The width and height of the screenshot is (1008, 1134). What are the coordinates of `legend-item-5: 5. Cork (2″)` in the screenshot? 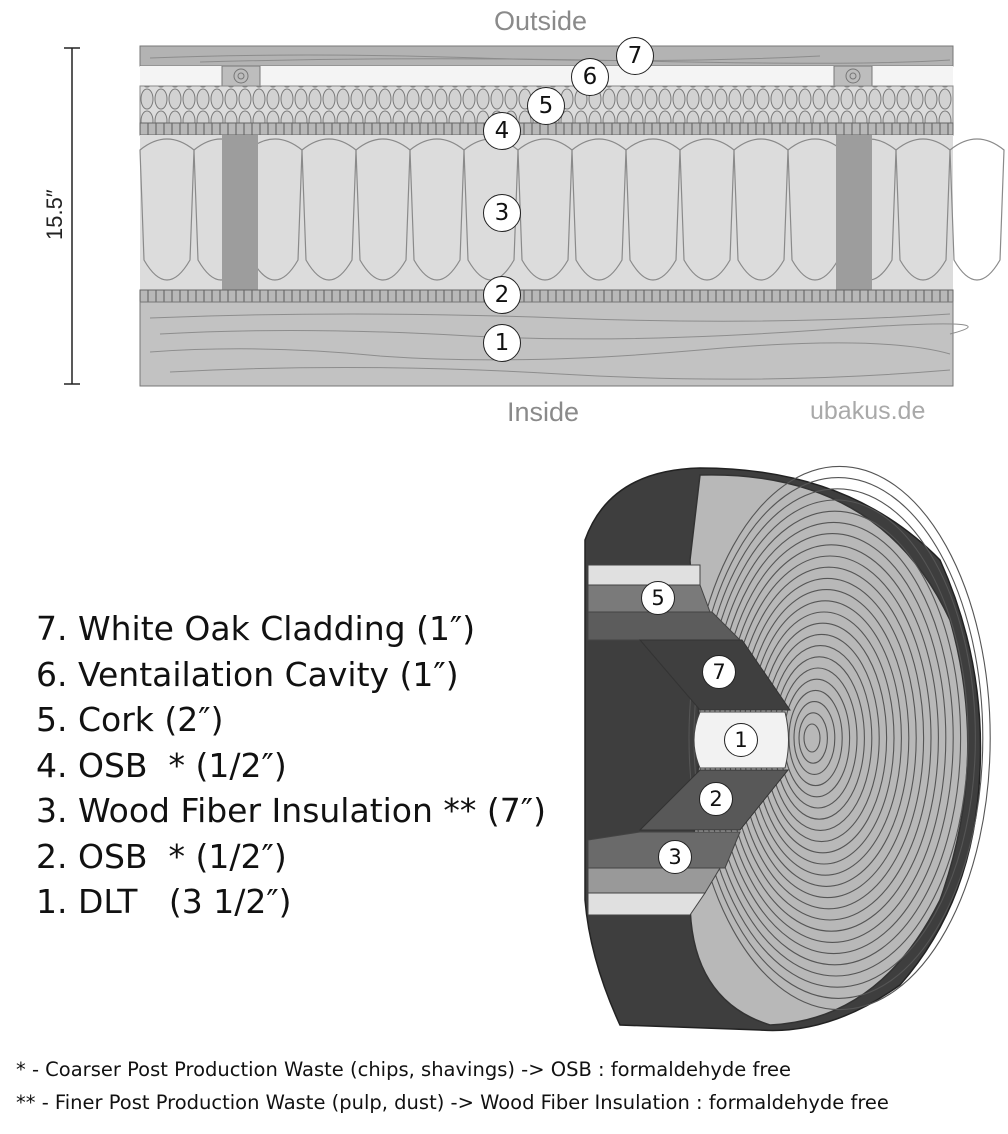 It's located at (130, 719).